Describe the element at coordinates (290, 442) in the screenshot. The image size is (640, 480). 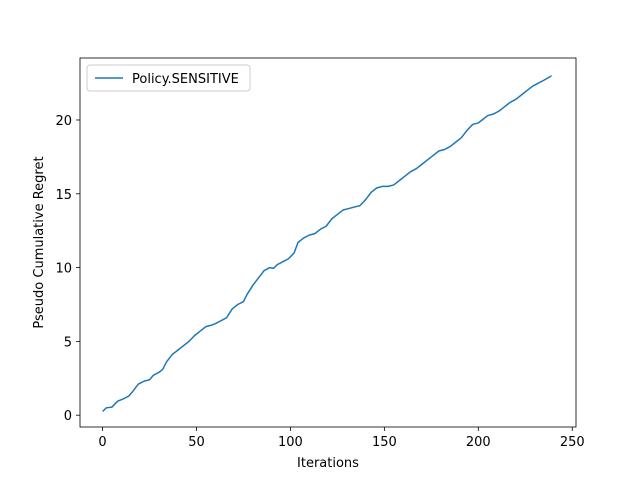
I see `x-tick-label: 100` at that location.